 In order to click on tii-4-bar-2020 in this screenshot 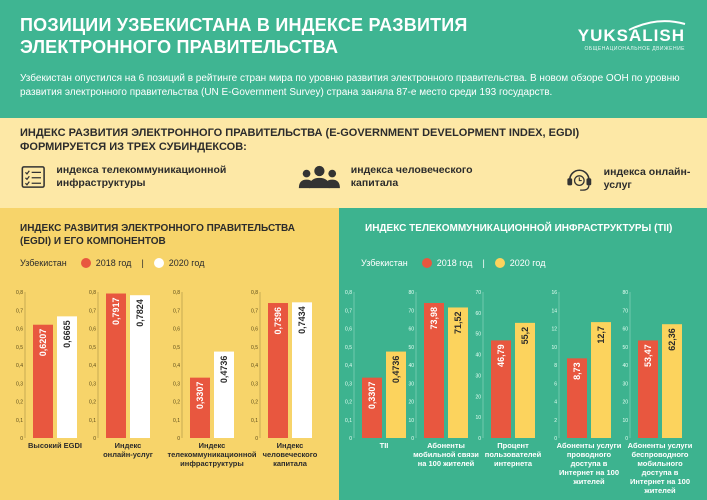, I will do `click(672, 381)`.